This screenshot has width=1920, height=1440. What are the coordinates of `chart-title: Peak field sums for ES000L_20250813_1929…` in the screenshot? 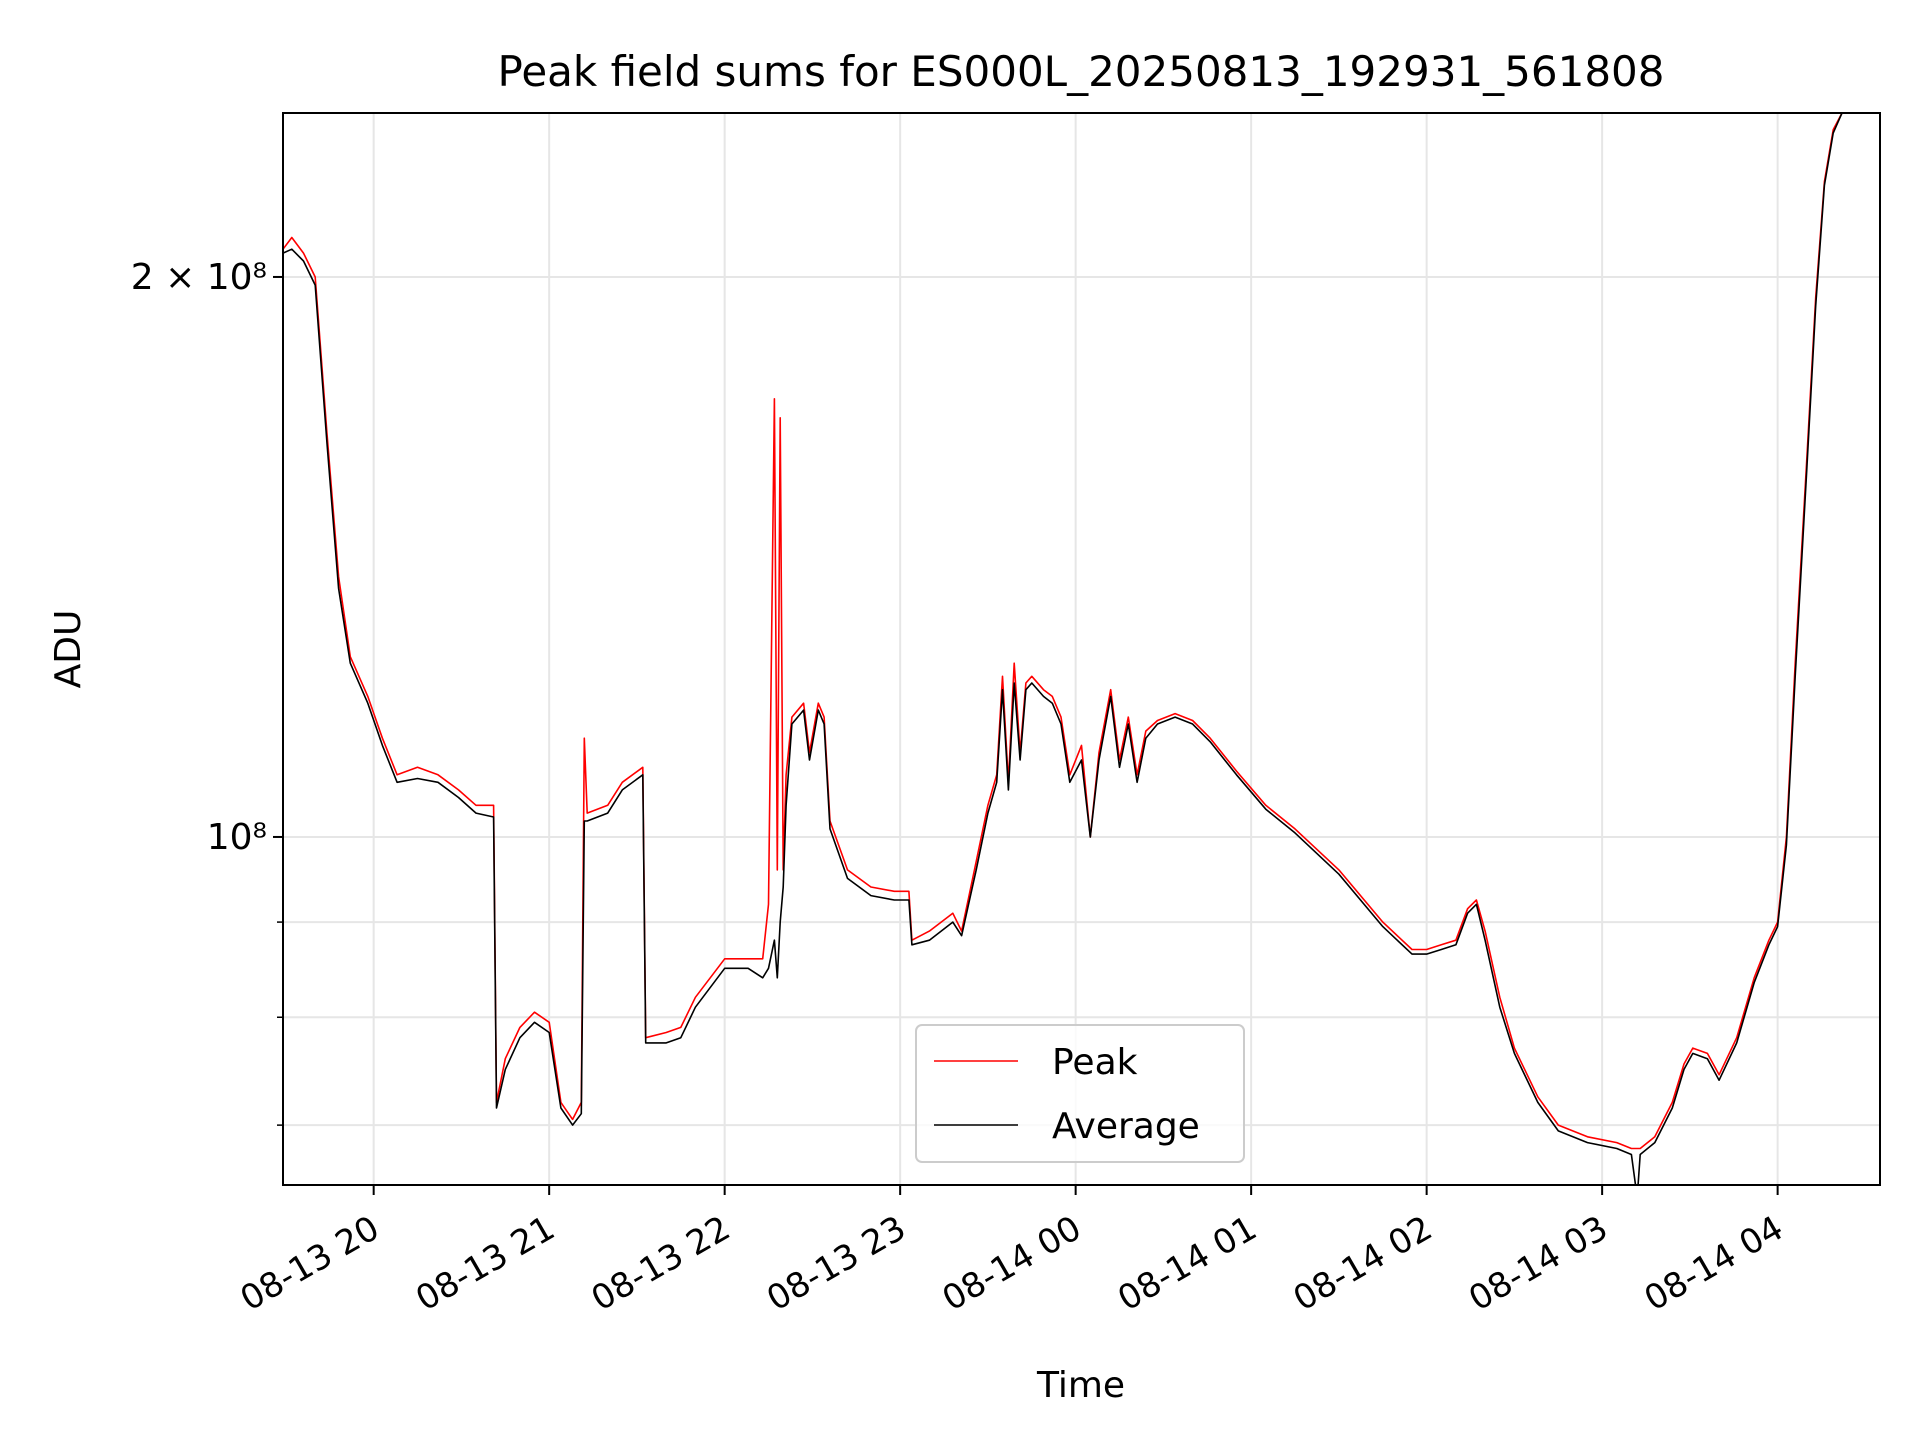 It's located at (1081, 71).